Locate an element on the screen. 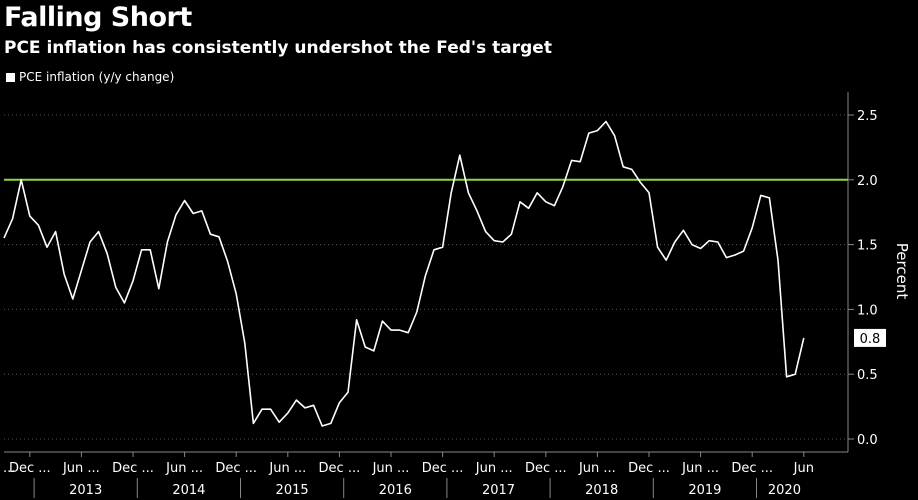 This screenshot has width=918, height=500. y-tick-label: 2.5 is located at coordinates (867, 116).